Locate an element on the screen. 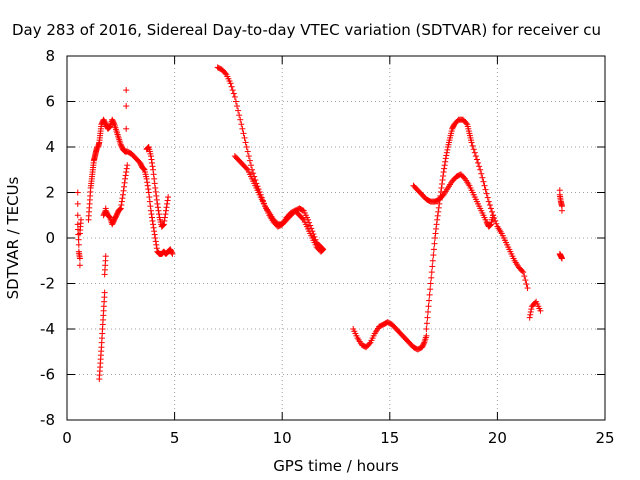 This screenshot has width=640, height=480. y-tick-label: -4 is located at coordinates (47, 329).